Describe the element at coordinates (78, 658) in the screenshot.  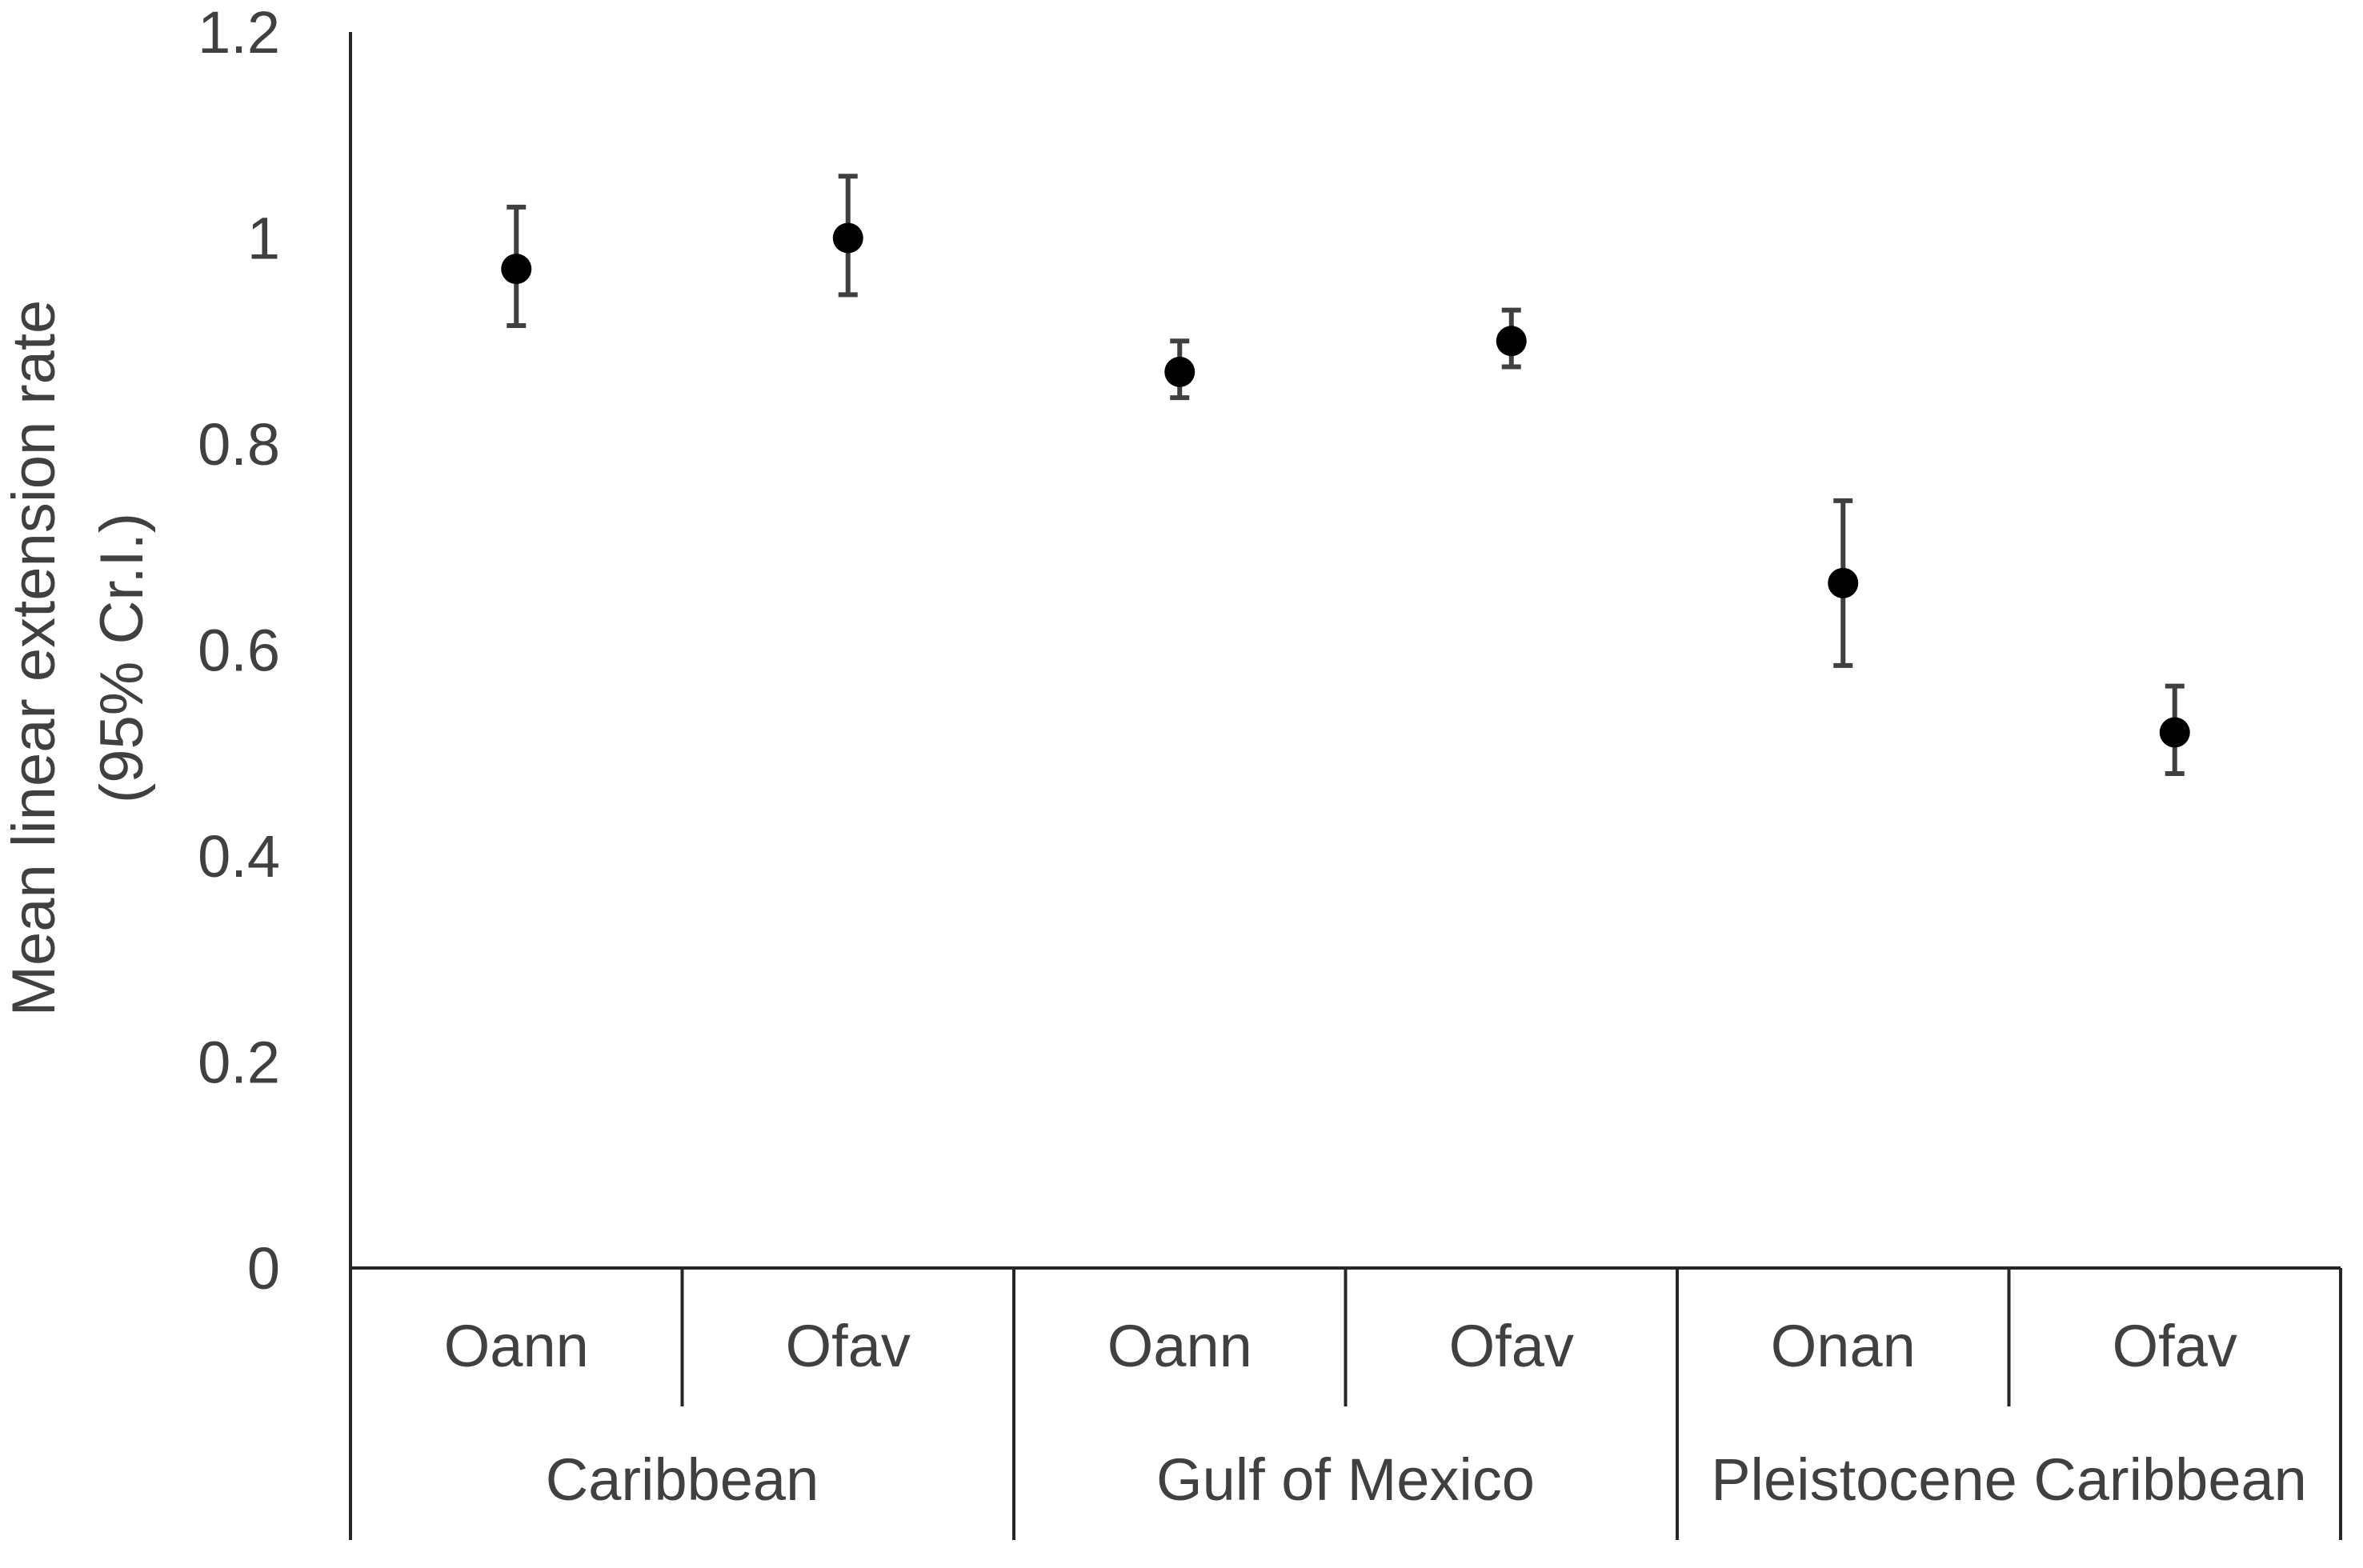
I see `y-axis-title: Mean linear extension rate (95% Cr.I.)` at that location.